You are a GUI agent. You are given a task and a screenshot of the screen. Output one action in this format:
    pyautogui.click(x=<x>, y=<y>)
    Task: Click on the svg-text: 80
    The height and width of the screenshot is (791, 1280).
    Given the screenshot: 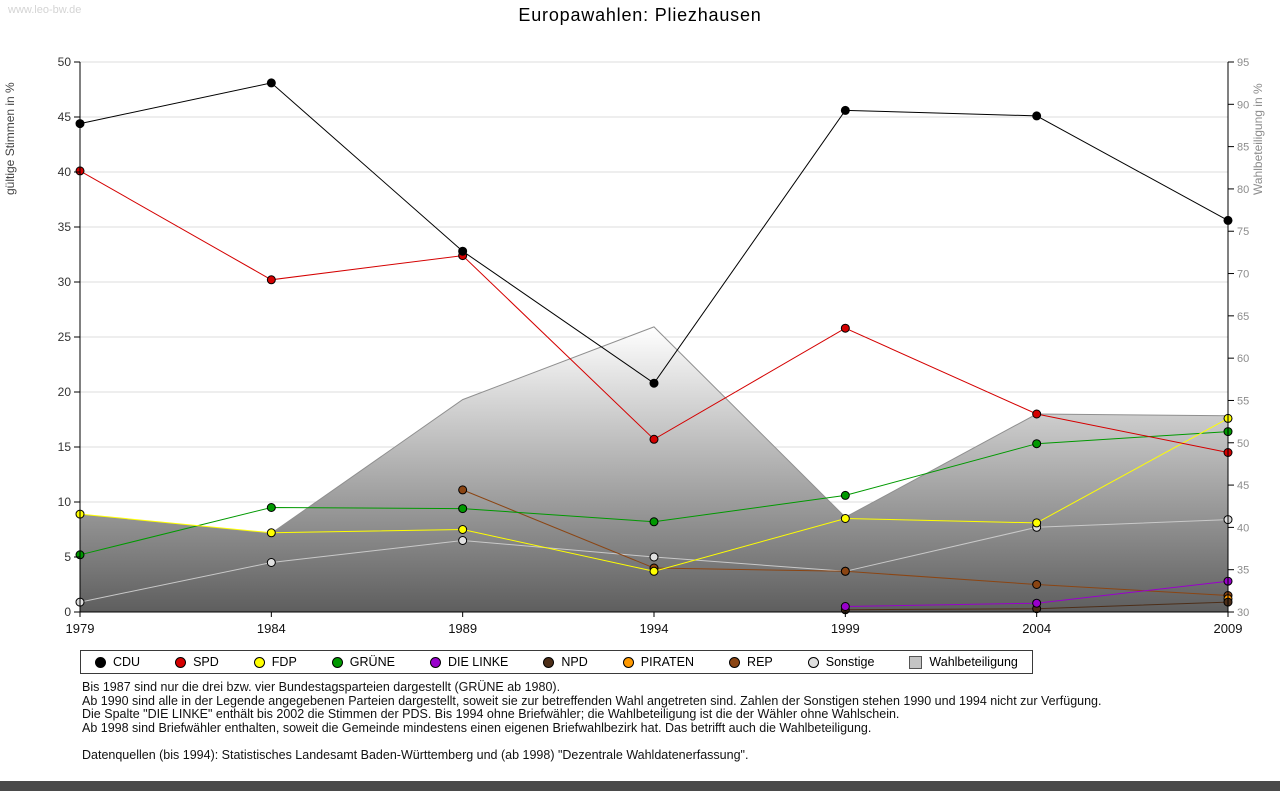 What is the action you would take?
    pyautogui.click(x=1243, y=190)
    